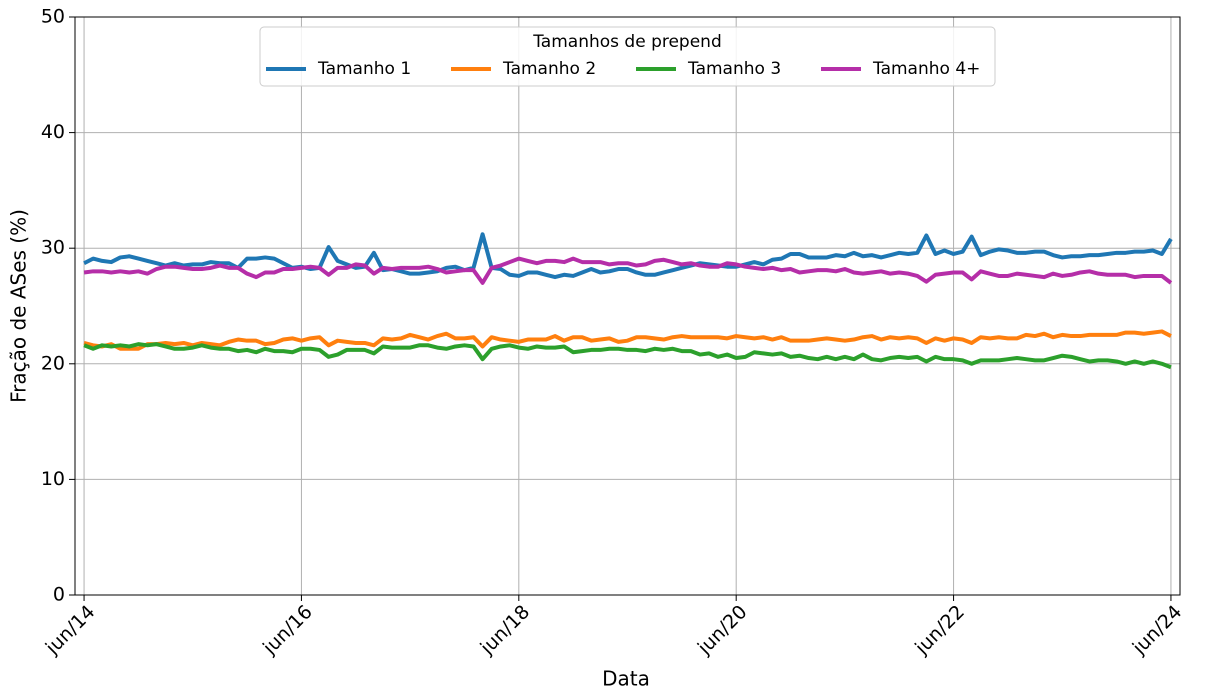  What do you see at coordinates (53, 479) in the screenshot?
I see `y-tick-label: 10` at bounding box center [53, 479].